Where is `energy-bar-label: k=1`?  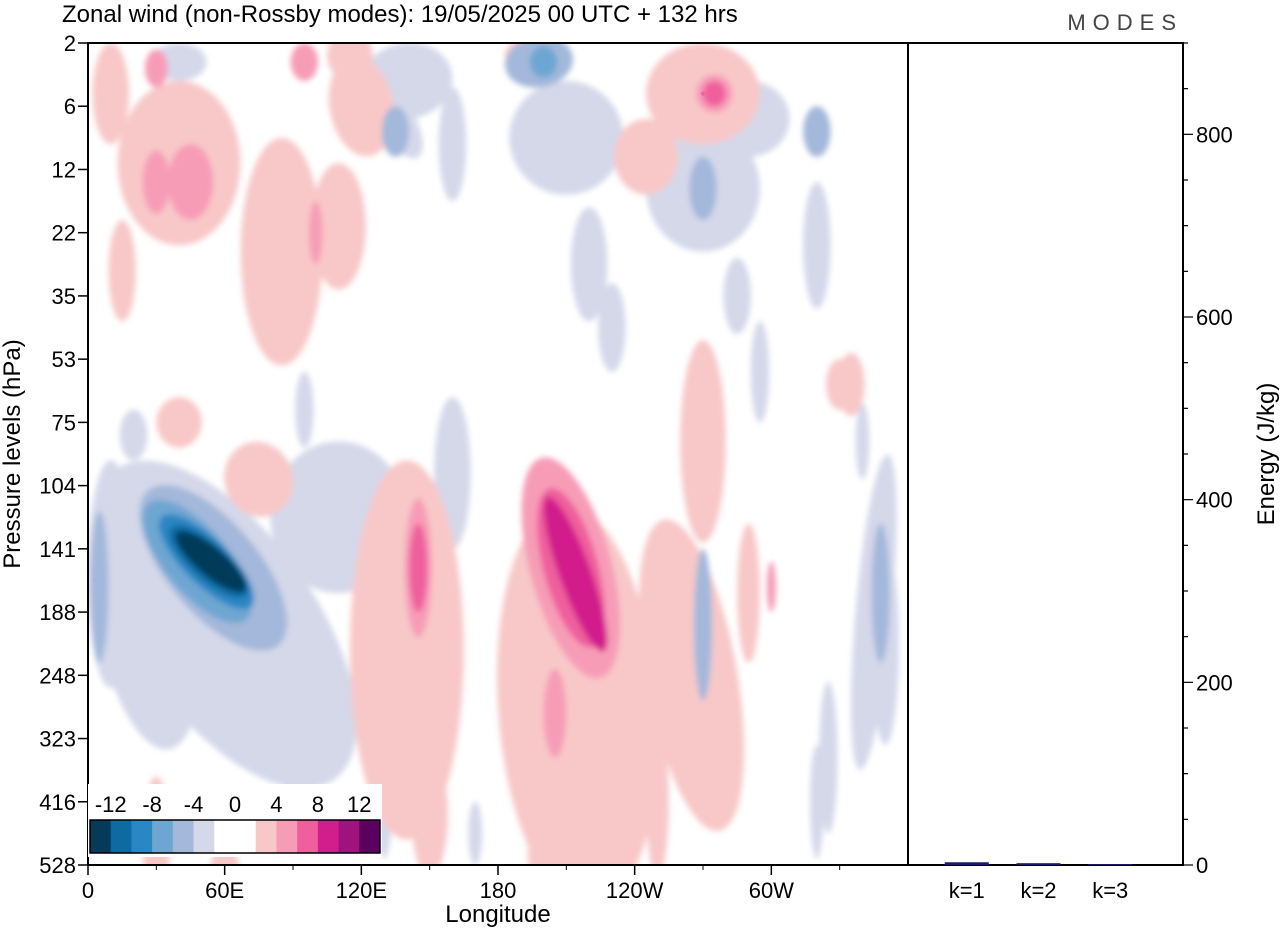
energy-bar-label: k=1 is located at coordinates (967, 890).